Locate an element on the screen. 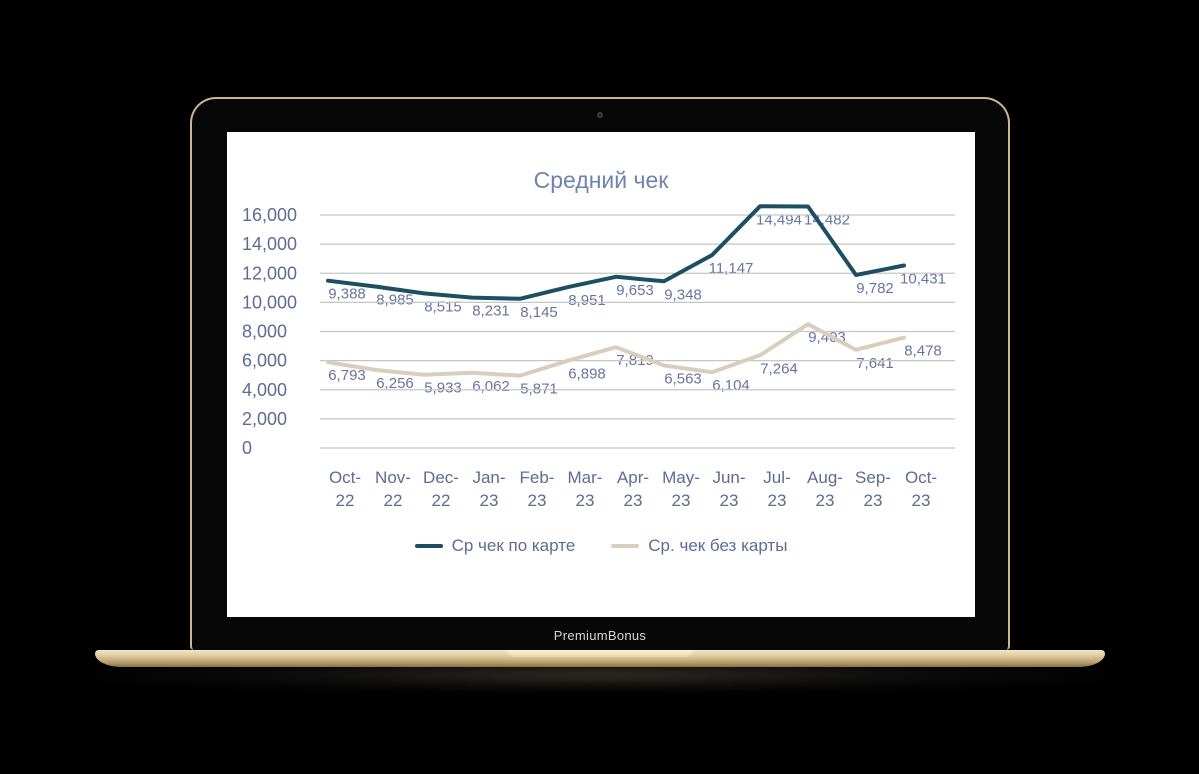 The width and height of the screenshot is (1199, 774). data-label: 6,104 is located at coordinates (731, 385).